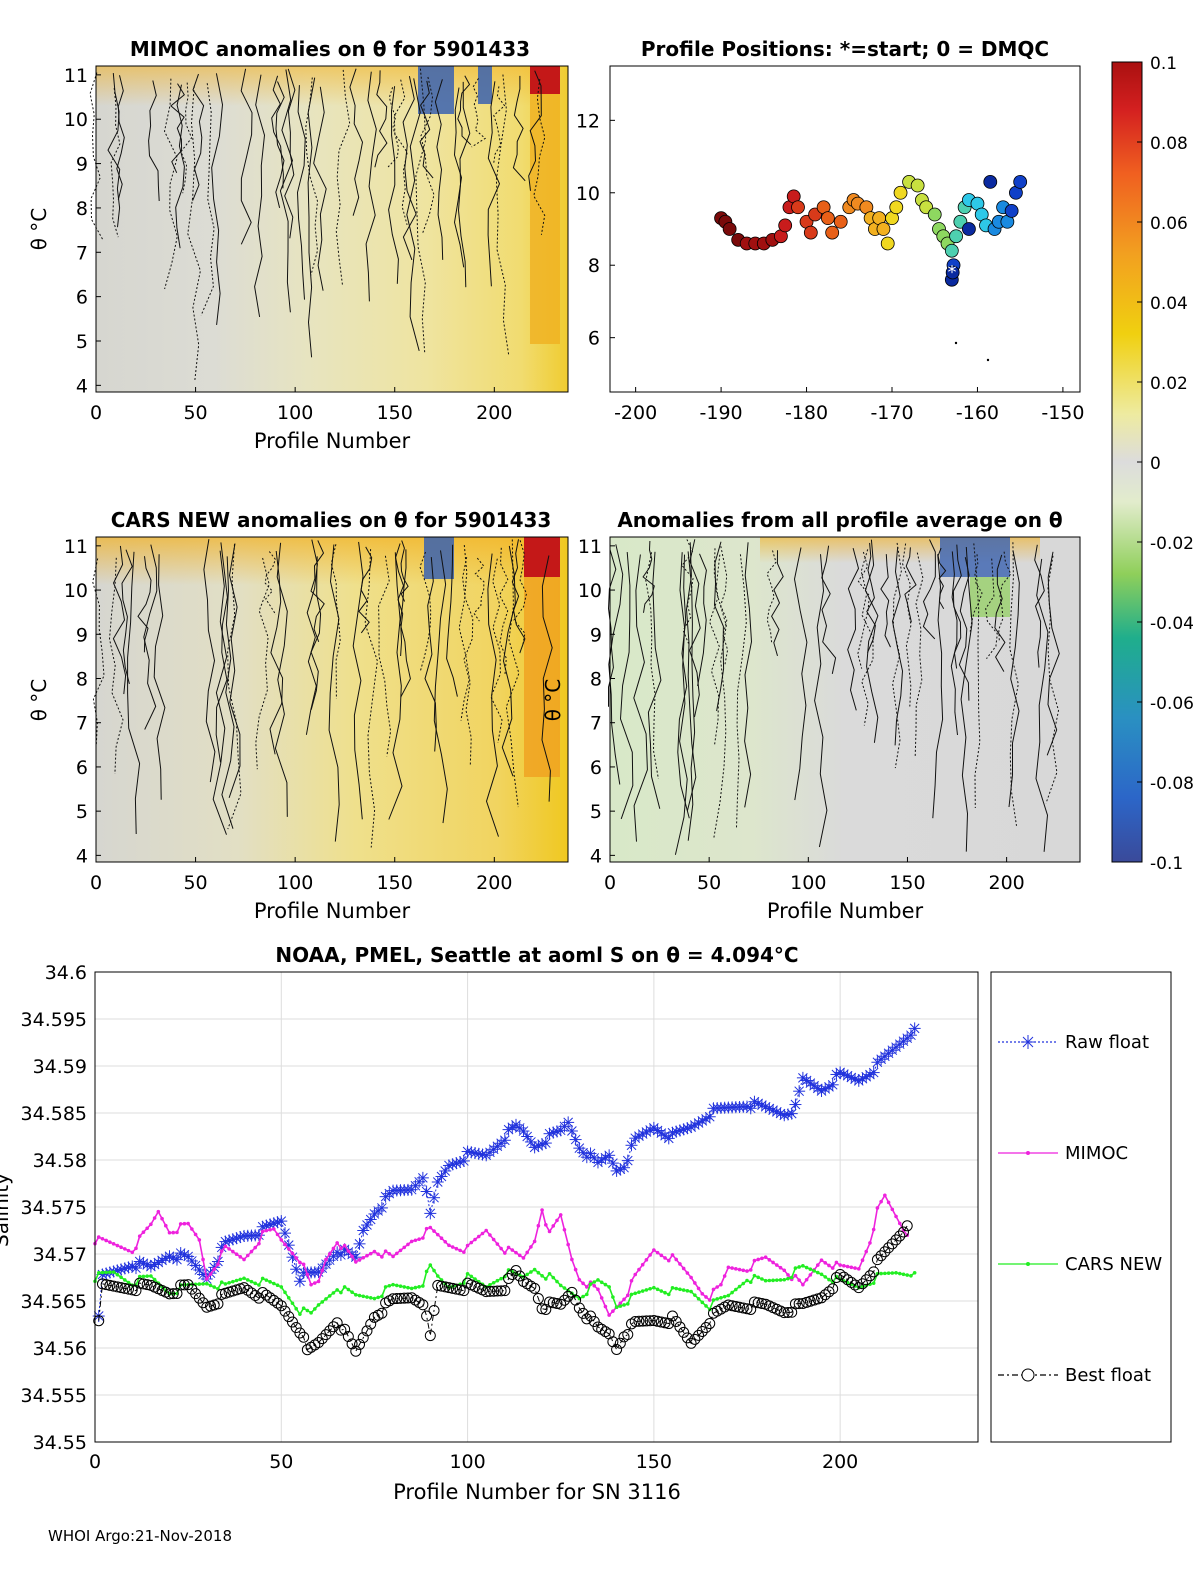  I want to click on mimoc-y-tick-label: 5, so click(82, 342).